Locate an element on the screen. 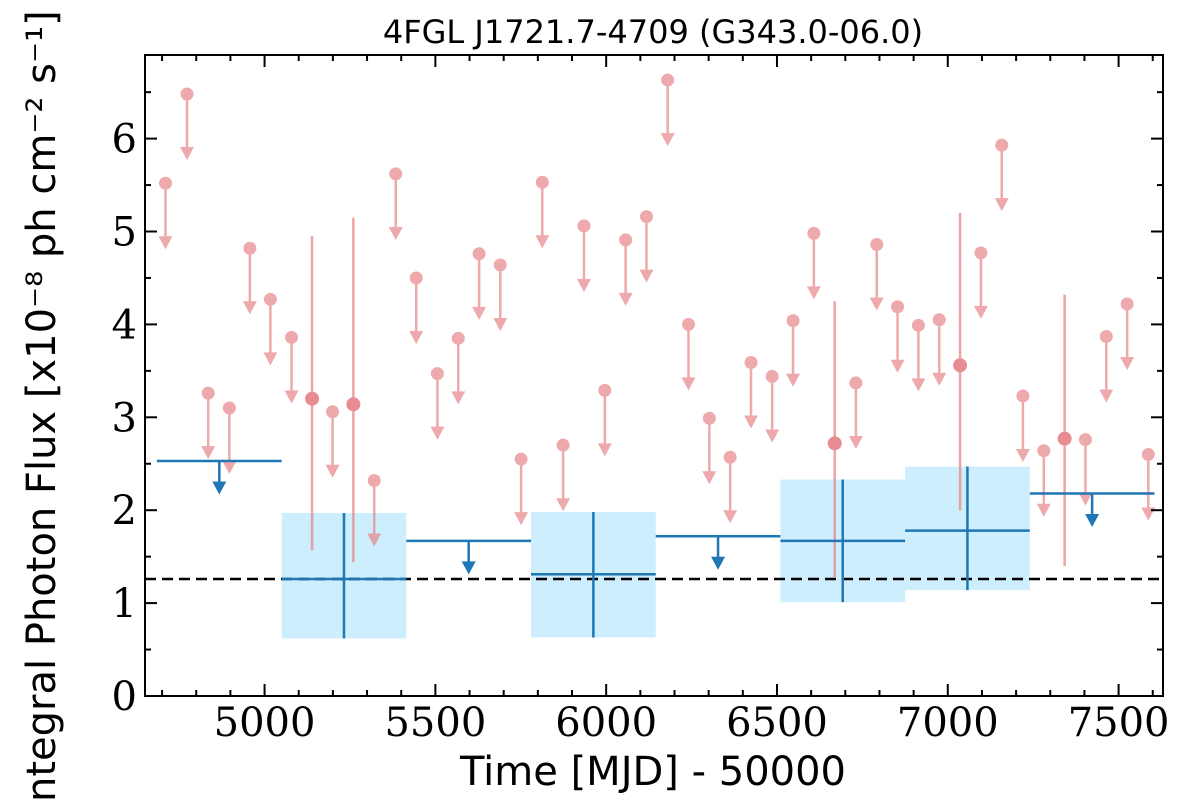 This screenshot has height=800, width=1200. y-tick-label: 6 is located at coordinates (124, 140).